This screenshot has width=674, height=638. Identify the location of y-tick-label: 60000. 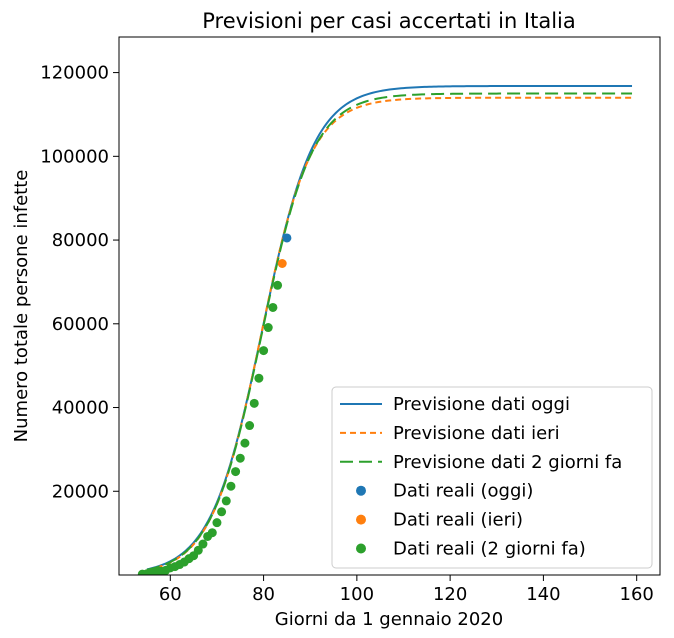
(80, 324).